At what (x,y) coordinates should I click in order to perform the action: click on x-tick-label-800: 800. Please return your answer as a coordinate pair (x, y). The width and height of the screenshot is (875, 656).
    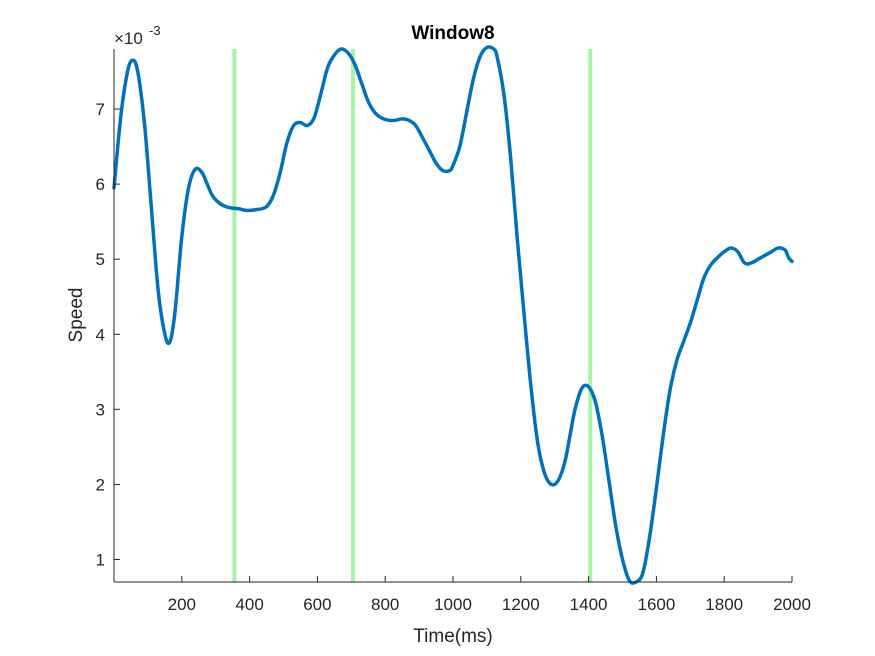
    Looking at the image, I should click on (385, 604).